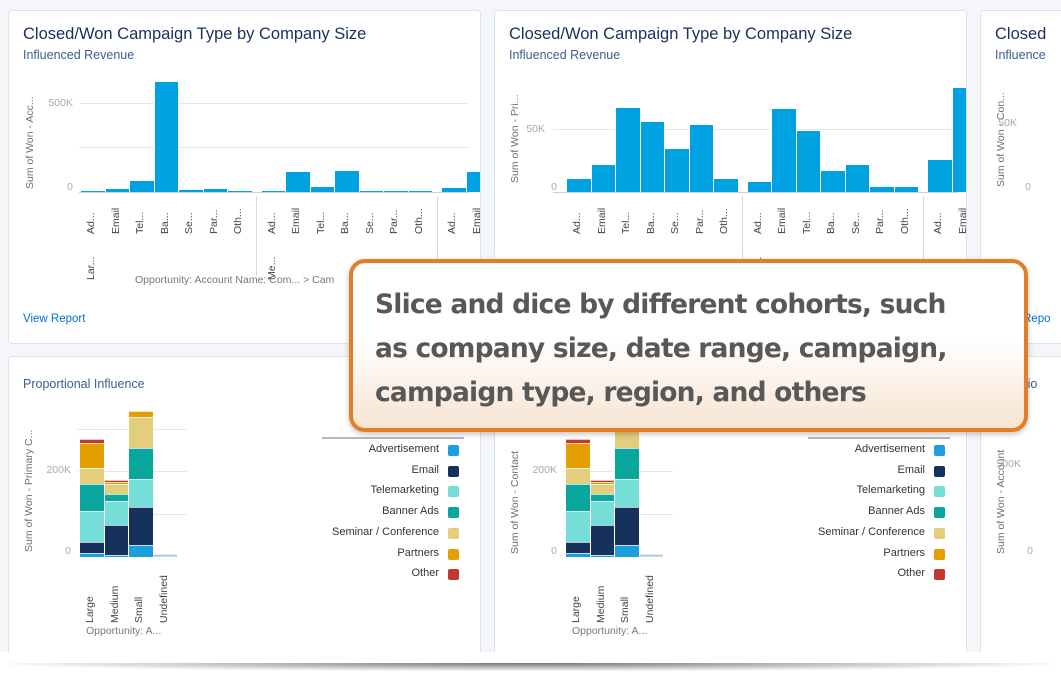  I want to click on callout-line-2: as company size, date range, campaign,, so click(661, 348).